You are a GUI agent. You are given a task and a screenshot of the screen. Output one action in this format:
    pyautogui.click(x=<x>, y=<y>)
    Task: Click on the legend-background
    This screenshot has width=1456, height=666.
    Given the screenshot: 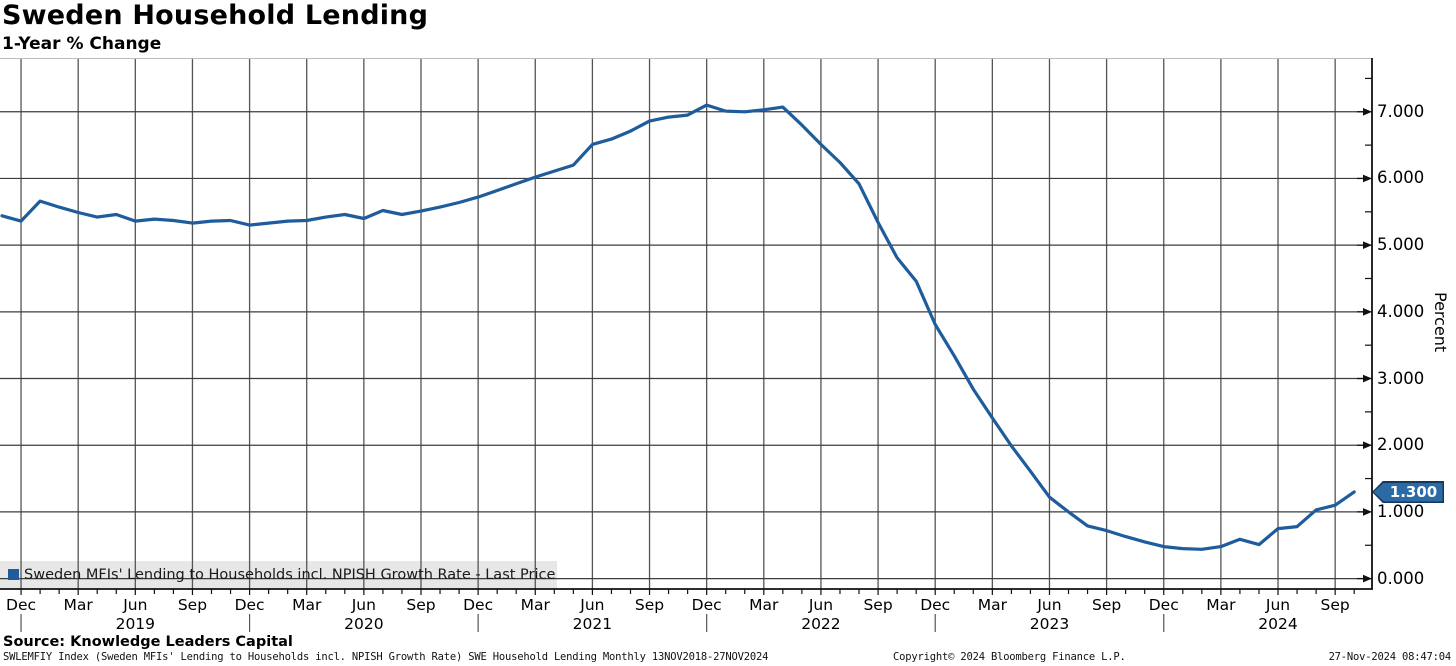 What is the action you would take?
    pyautogui.click(x=278, y=574)
    